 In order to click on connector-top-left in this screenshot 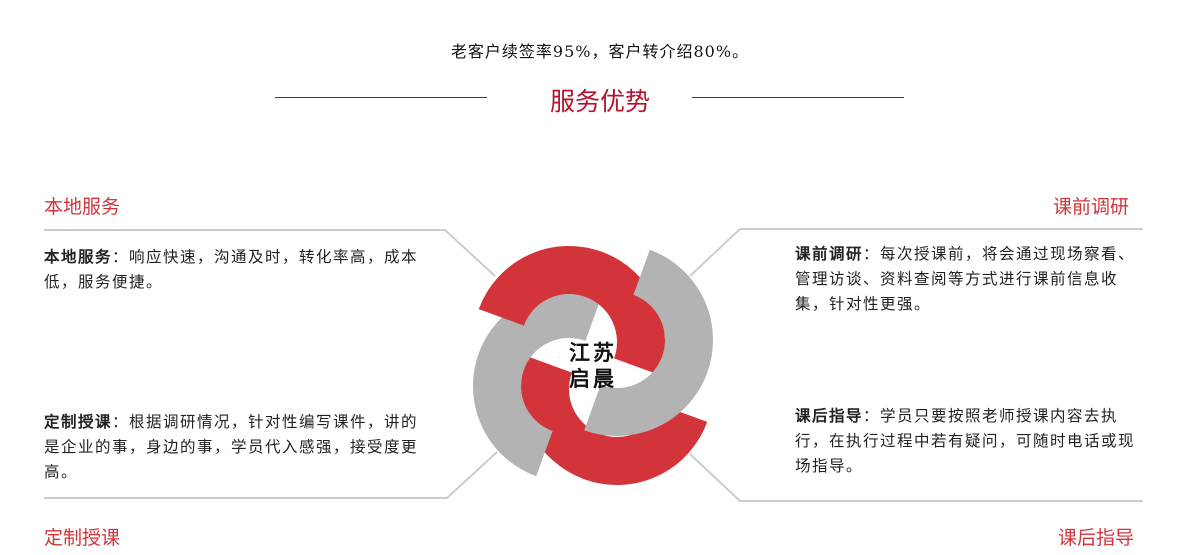, I will do `click(270, 253)`.